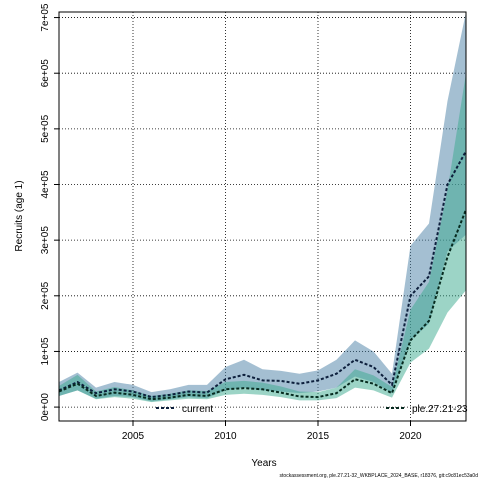 This screenshot has width=480, height=480. I want to click on legend-label-current: current, so click(197, 409).